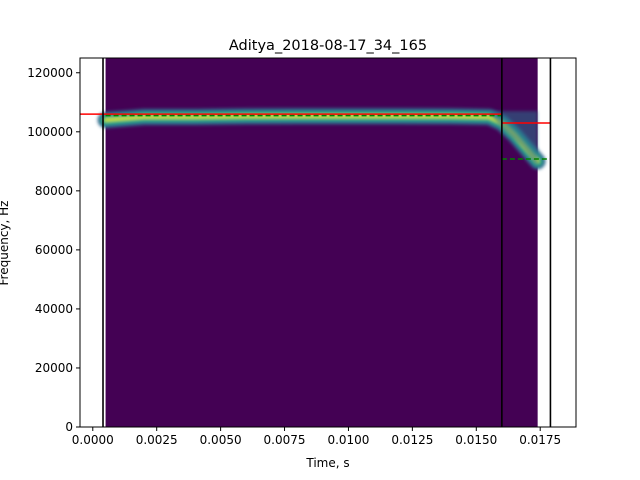 This screenshot has height=480, width=640. Describe the element at coordinates (285, 440) in the screenshot. I see `x-tick-label-3: 0.0075` at that location.